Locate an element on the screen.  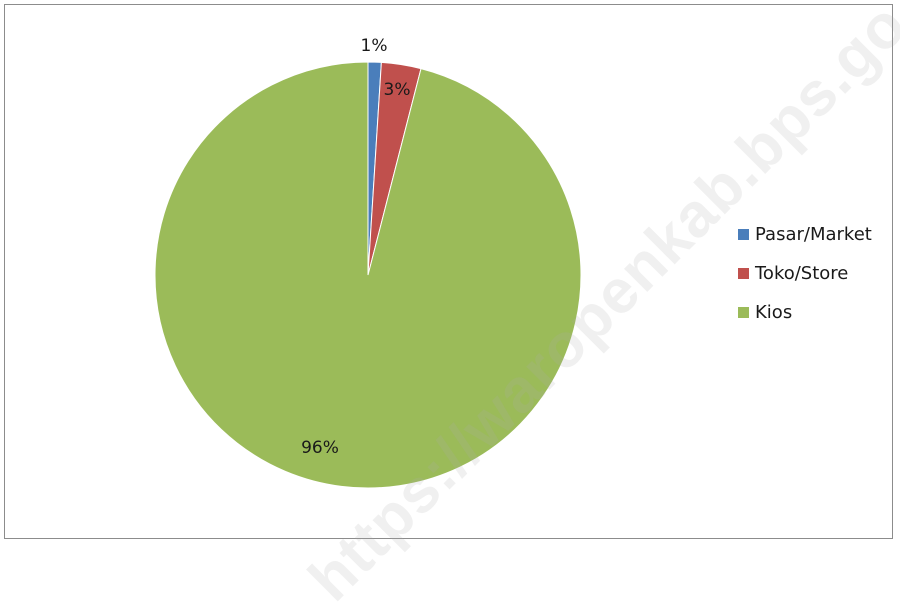
legend-item-pasar: Pasar/Market is located at coordinates (805, 234).